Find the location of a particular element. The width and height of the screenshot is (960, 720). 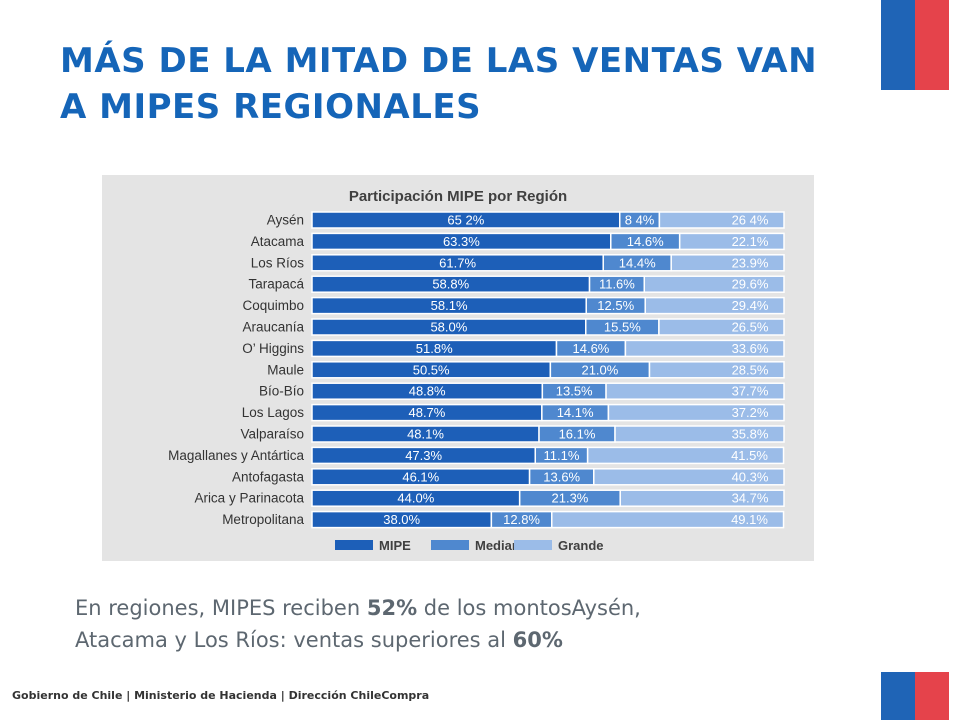

data-label: 35.8% is located at coordinates (750, 434).